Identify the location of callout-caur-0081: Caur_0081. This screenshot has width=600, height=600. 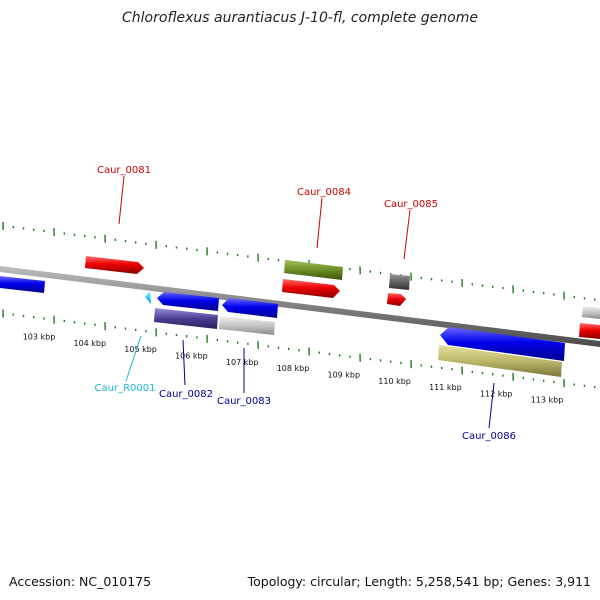
(124, 195).